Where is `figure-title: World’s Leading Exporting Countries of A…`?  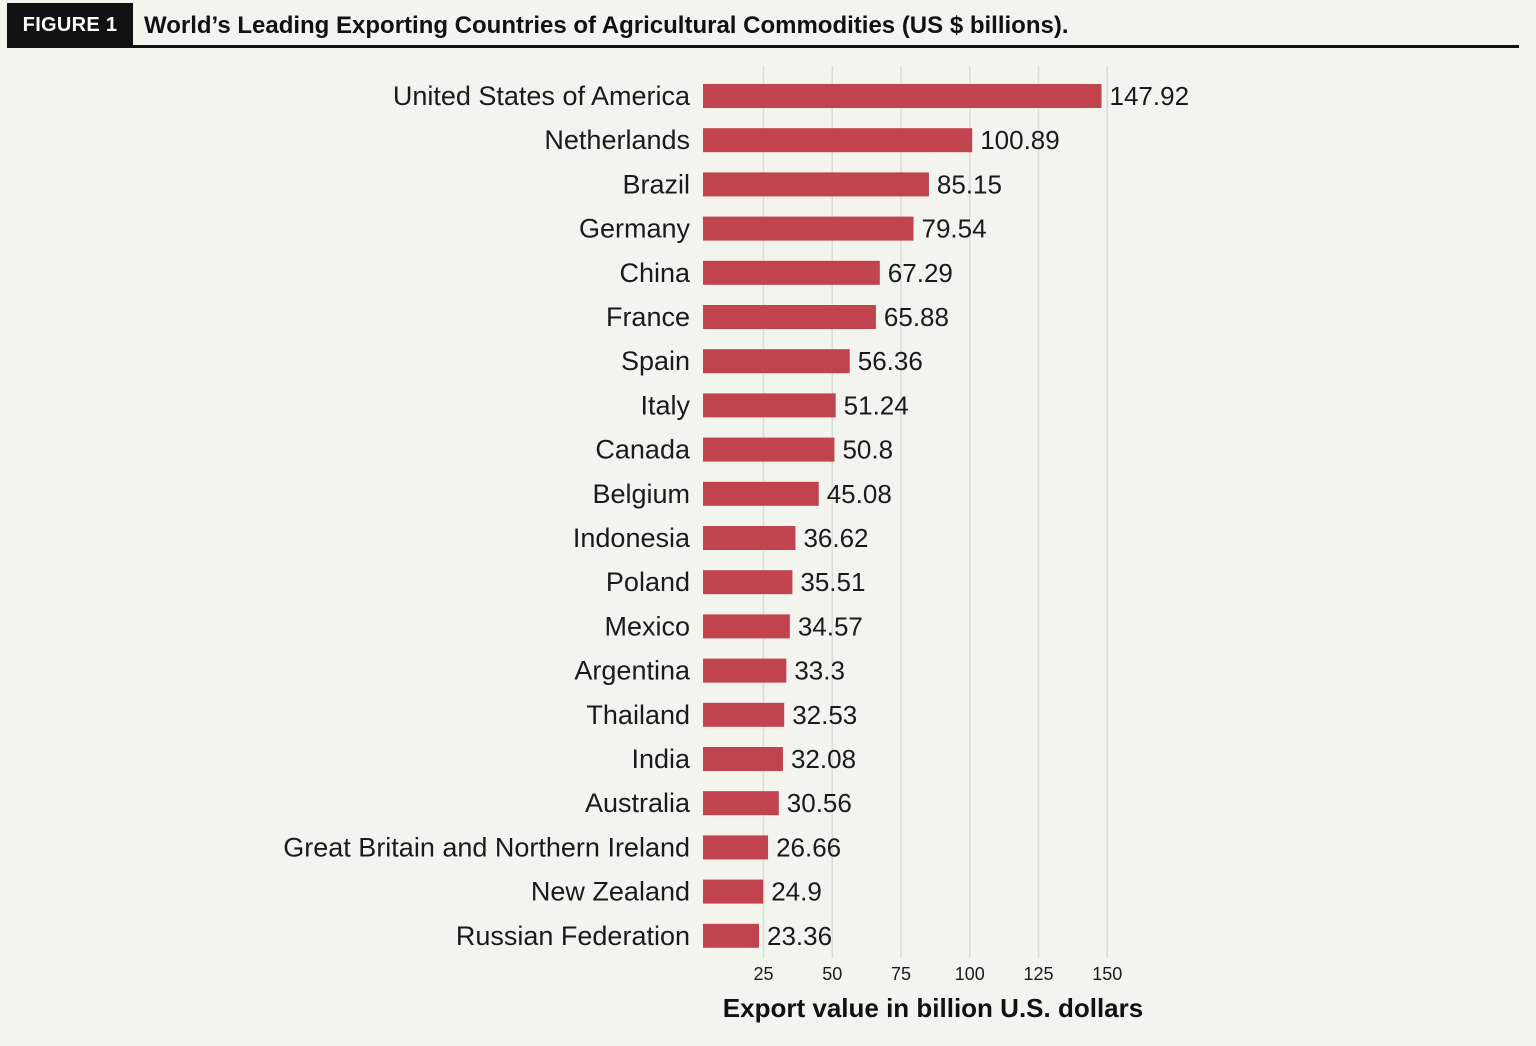
figure-title: World’s Leading Exporting Countries of A… is located at coordinates (606, 25).